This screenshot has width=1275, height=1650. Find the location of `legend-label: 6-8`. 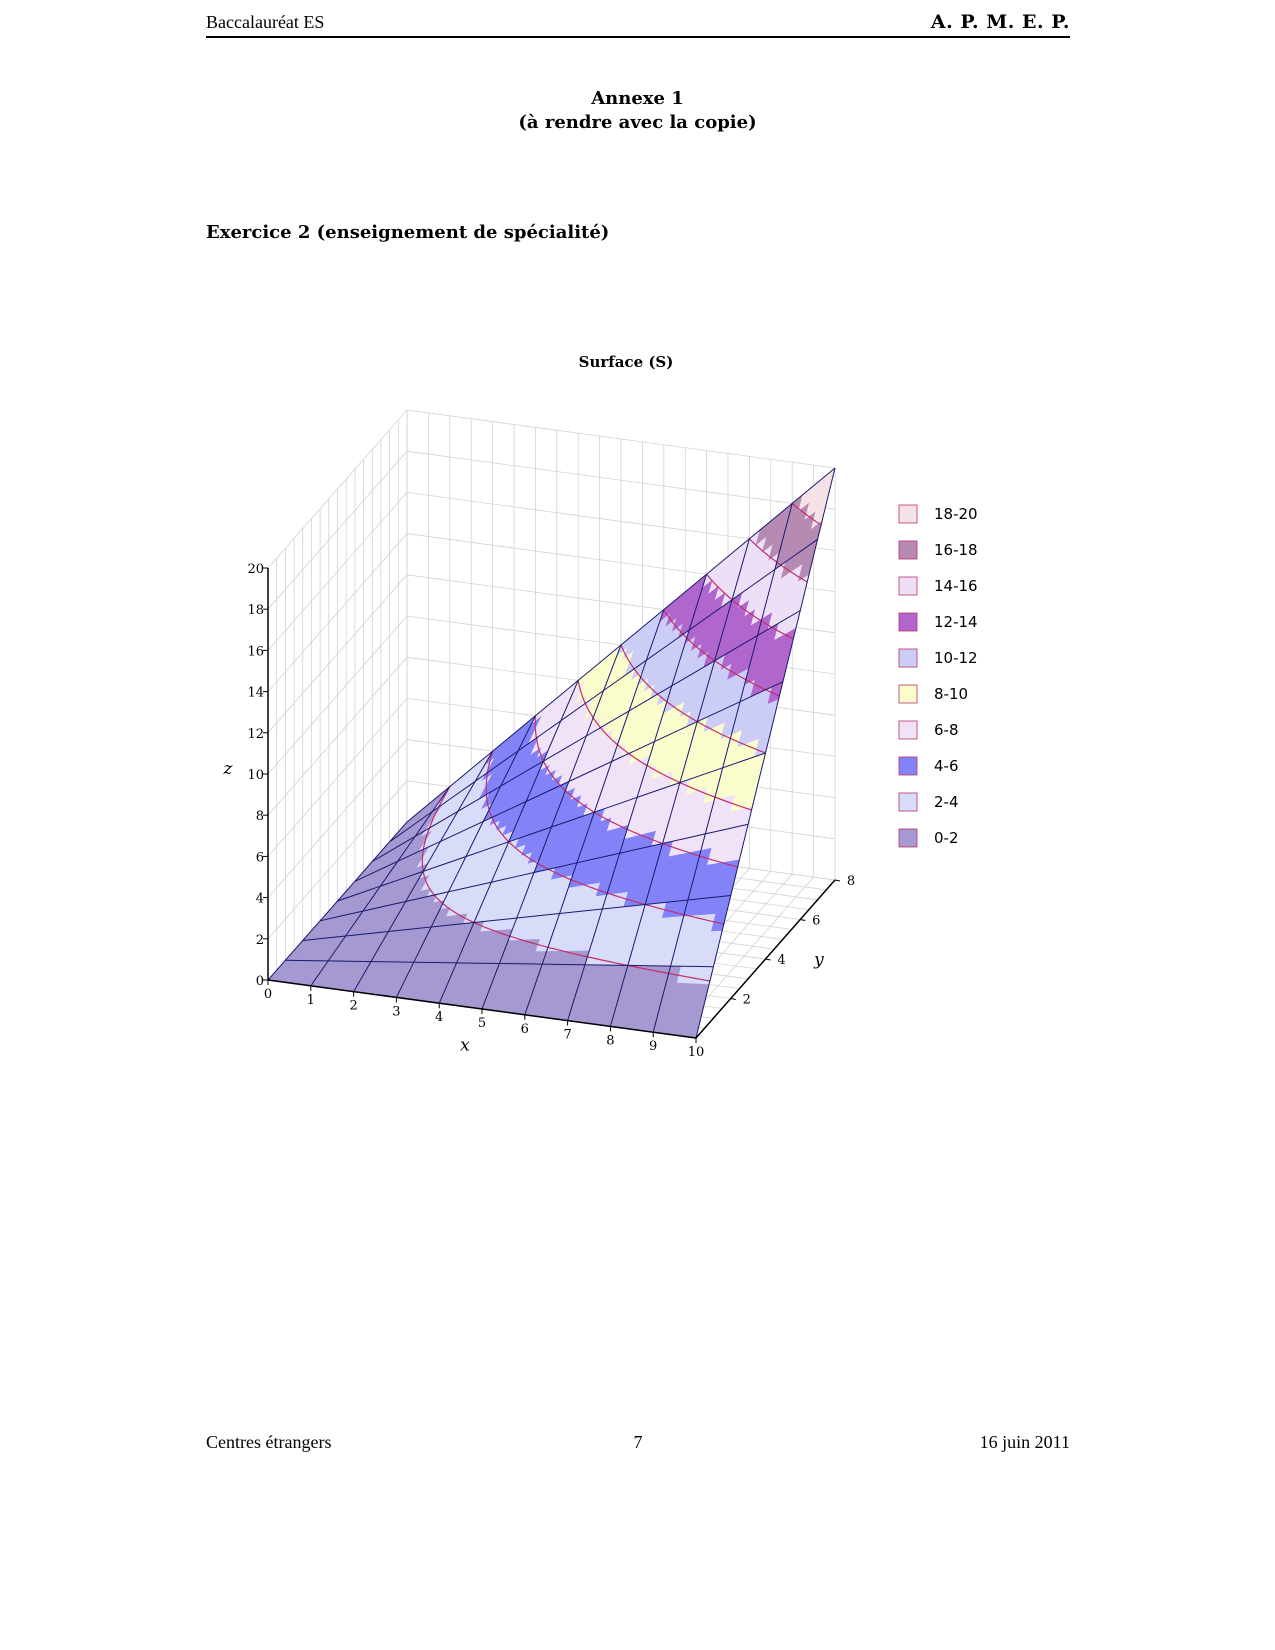

legend-label: 6-8 is located at coordinates (946, 730).